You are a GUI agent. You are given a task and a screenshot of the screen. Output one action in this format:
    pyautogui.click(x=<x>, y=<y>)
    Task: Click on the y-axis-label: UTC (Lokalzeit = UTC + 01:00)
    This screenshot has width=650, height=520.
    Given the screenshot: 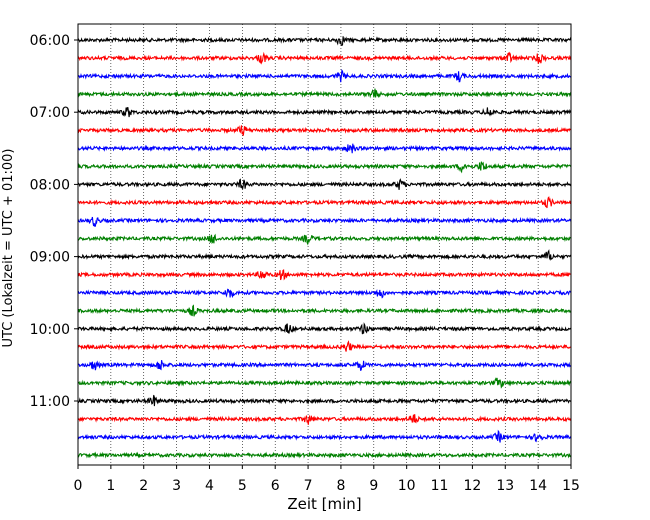 What is the action you would take?
    pyautogui.click(x=8, y=248)
    